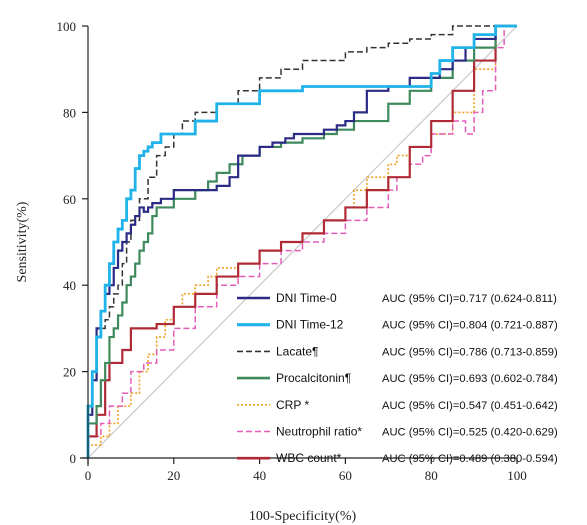 The height and width of the screenshot is (525, 587). Describe the element at coordinates (259, 475) in the screenshot. I see `x-tick-label: 40` at that location.